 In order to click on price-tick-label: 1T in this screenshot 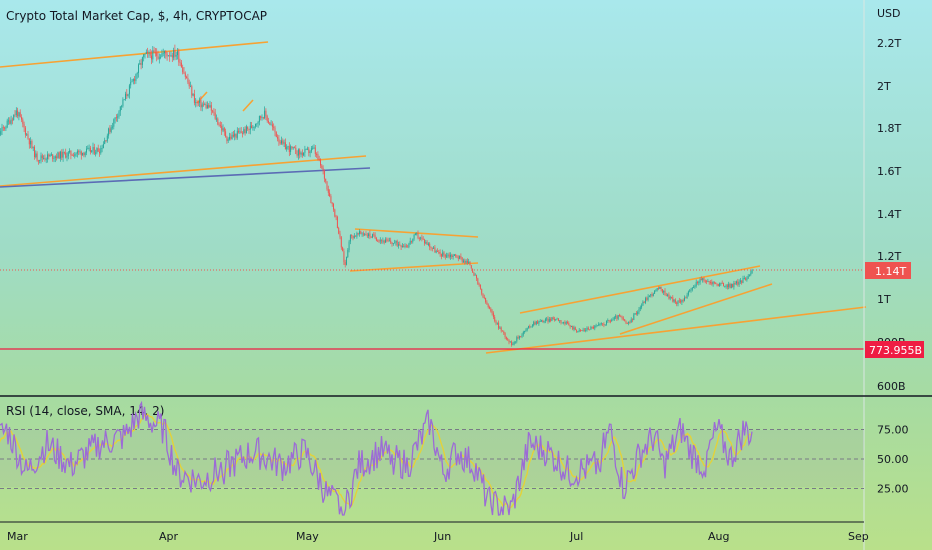, I will do `click(884, 299)`.